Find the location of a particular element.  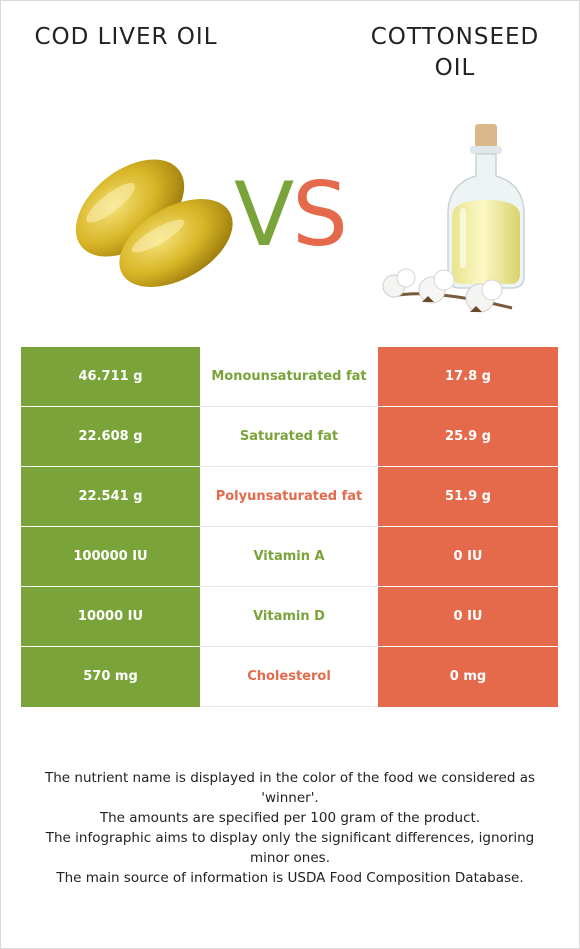

comparison-row: 22.541 g Polyunsaturated fat 51.9 g is located at coordinates (289, 496).